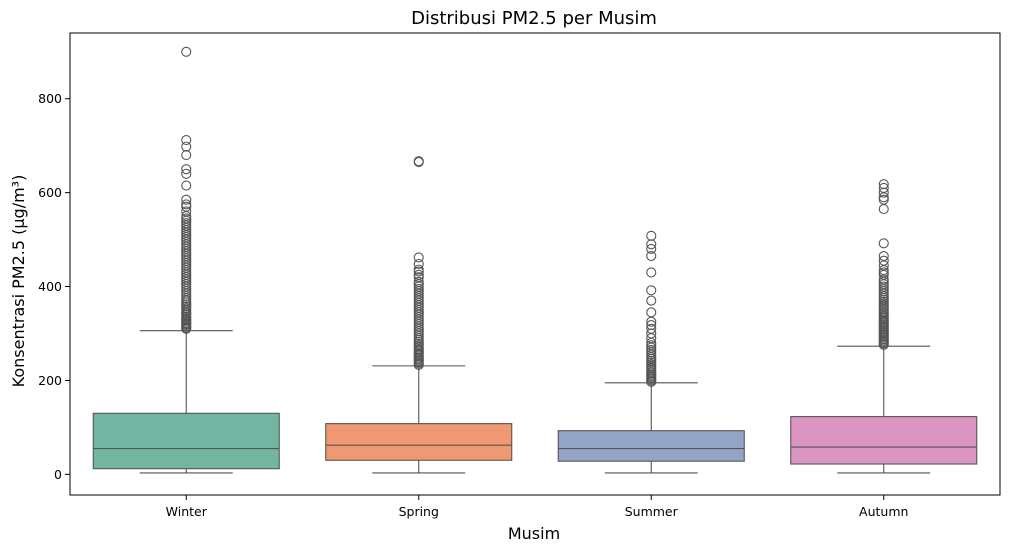  What do you see at coordinates (186, 260) in the screenshot?
I see `box-group-winter` at bounding box center [186, 260].